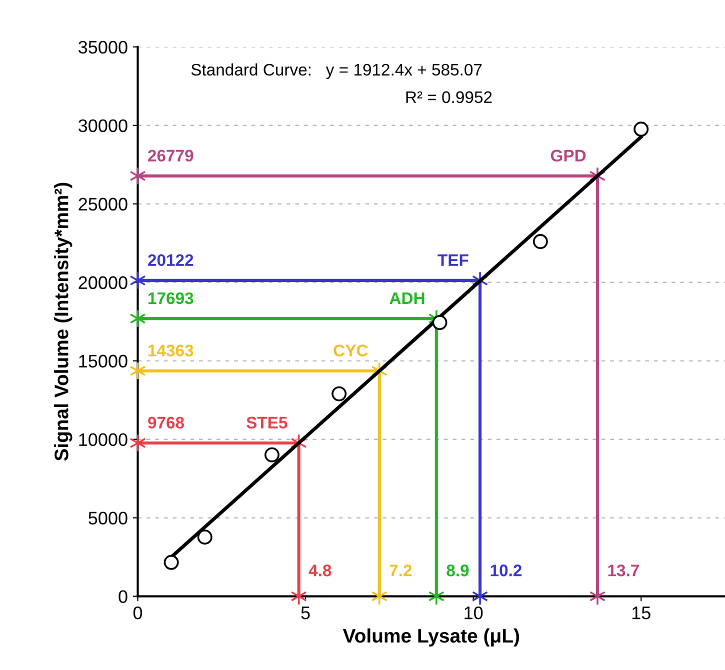  I want to click on x-tick-label: 10, so click(473, 613).